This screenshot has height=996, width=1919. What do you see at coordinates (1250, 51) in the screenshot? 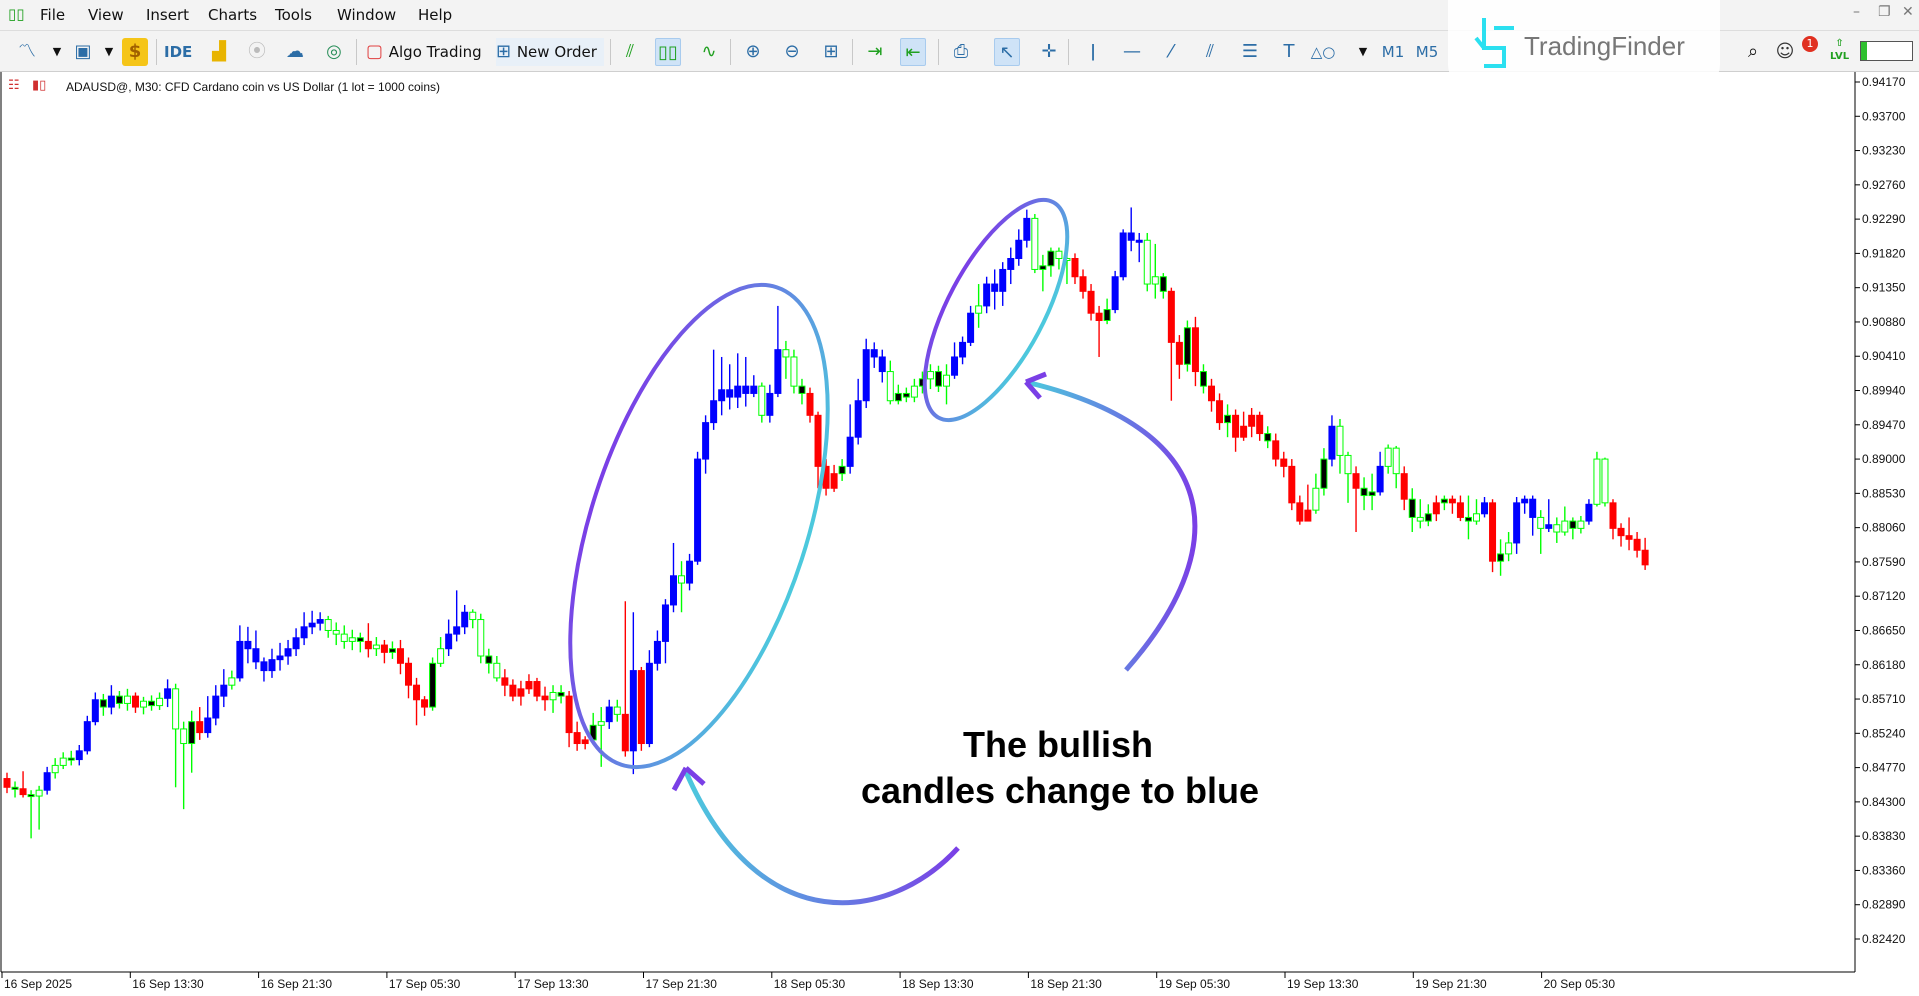
I see `fibonacci-icon: ☰` at bounding box center [1250, 51].